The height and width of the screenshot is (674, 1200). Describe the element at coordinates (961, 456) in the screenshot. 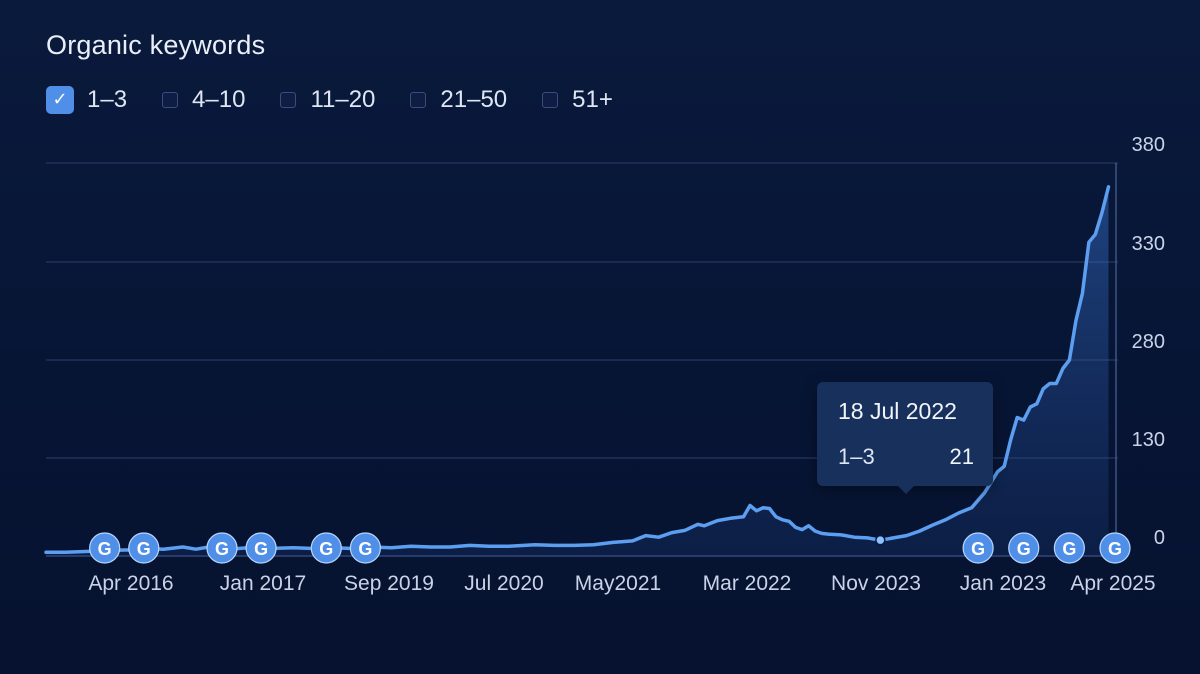

I see `tooltip-value: 21` at that location.